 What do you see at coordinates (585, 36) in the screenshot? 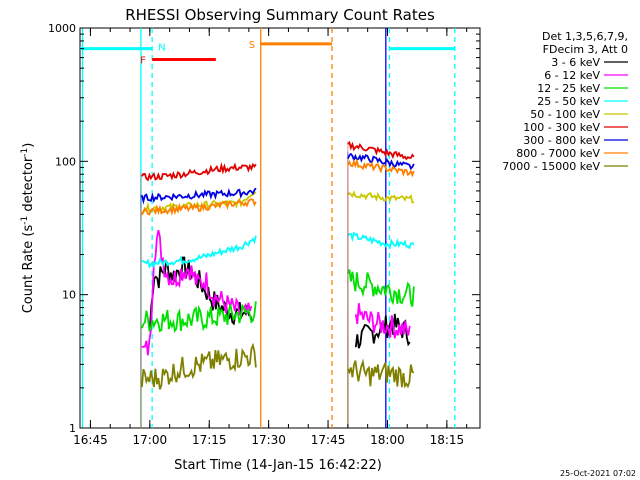
I see `legend-header: Det 1,3,5,6,7,9,` at bounding box center [585, 36].